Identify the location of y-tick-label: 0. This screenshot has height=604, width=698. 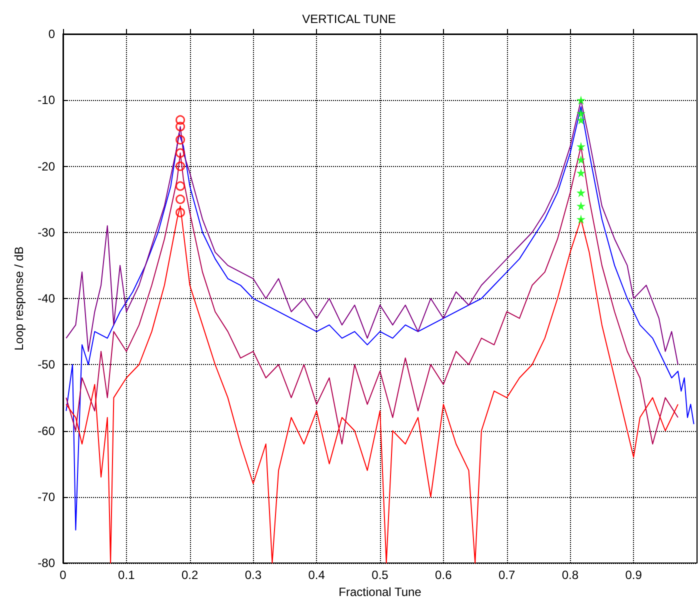
(52, 34).